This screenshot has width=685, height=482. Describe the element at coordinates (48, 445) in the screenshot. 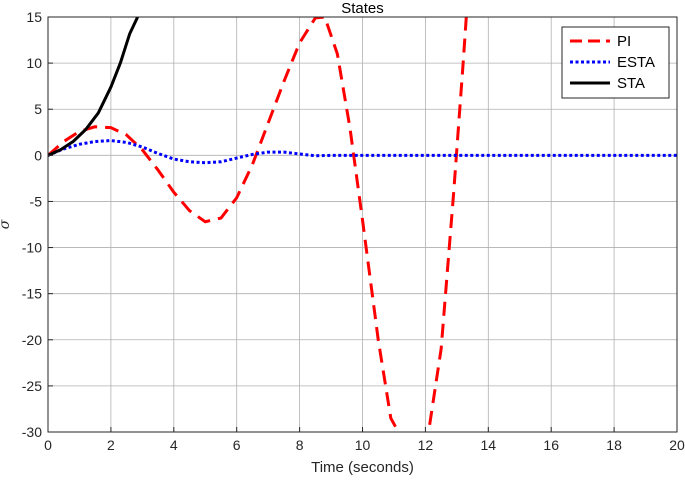

I see `x-tick-label: 0` at that location.